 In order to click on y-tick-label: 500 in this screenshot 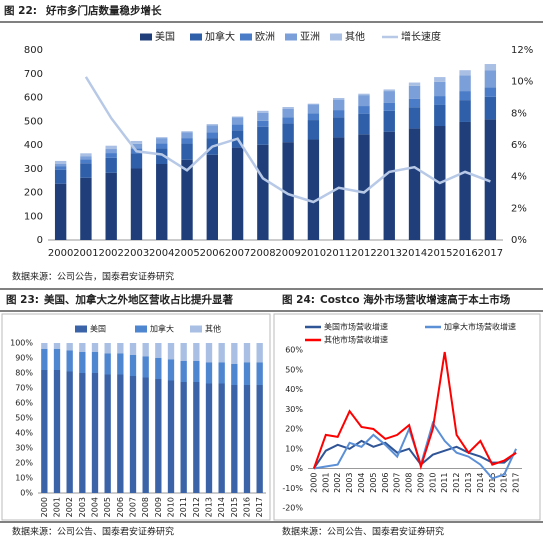, I will do `click(33, 121)`.